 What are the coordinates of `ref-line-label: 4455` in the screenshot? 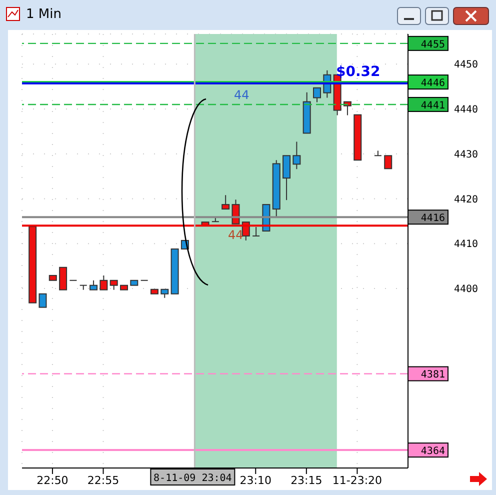 It's located at (432, 44).